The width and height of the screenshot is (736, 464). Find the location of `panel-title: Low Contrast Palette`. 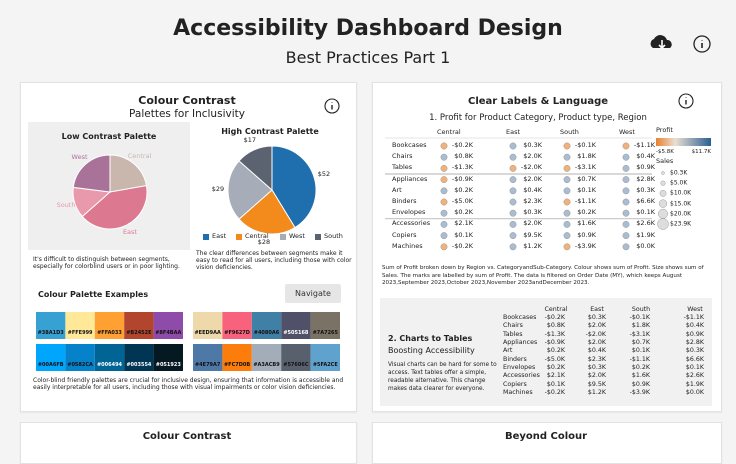

panel-title: Low Contrast Palette is located at coordinates (109, 136).